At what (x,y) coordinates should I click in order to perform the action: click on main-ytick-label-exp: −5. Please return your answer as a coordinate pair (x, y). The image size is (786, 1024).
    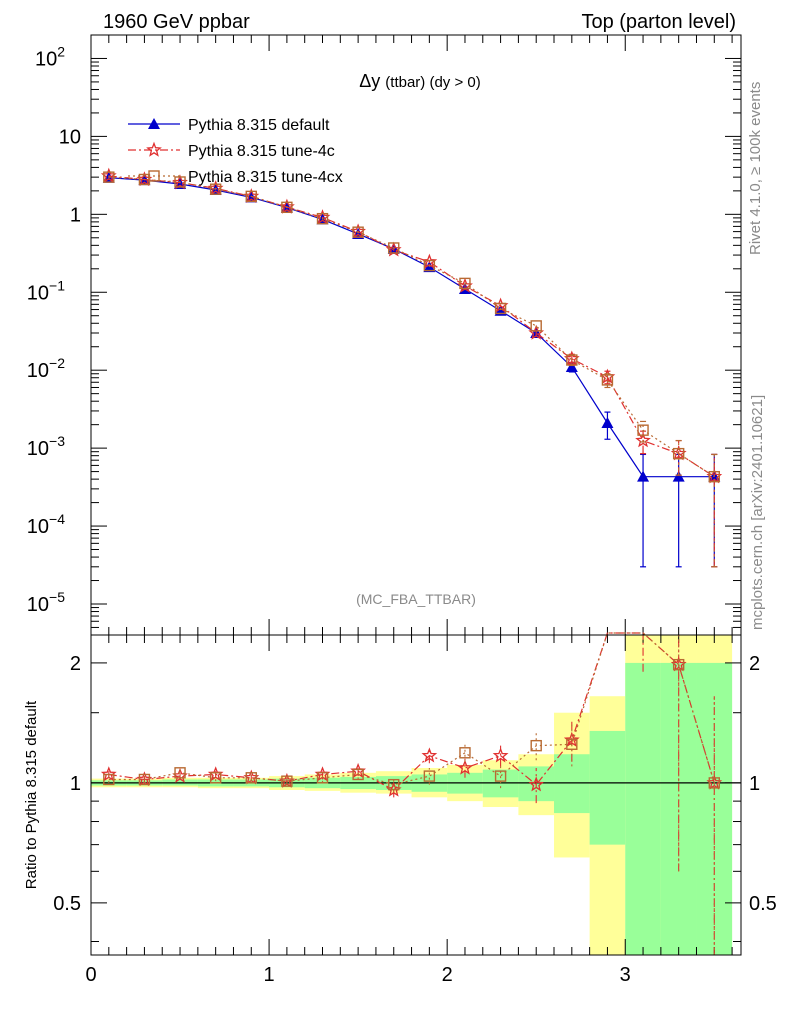
    Looking at the image, I should click on (57, 597).